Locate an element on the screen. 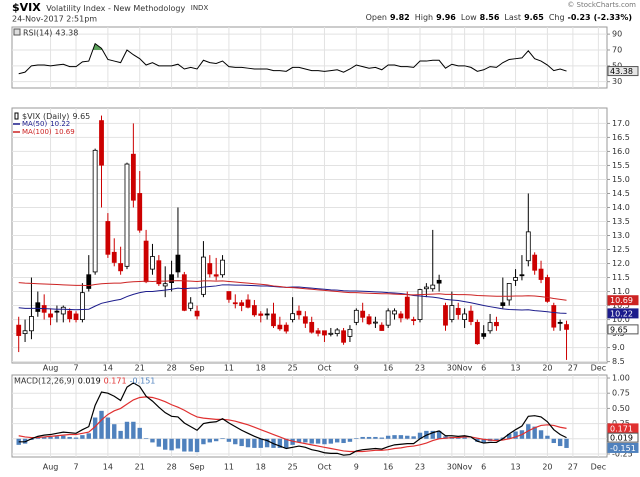  y-tick-label: -0.25 is located at coordinates (622, 453).